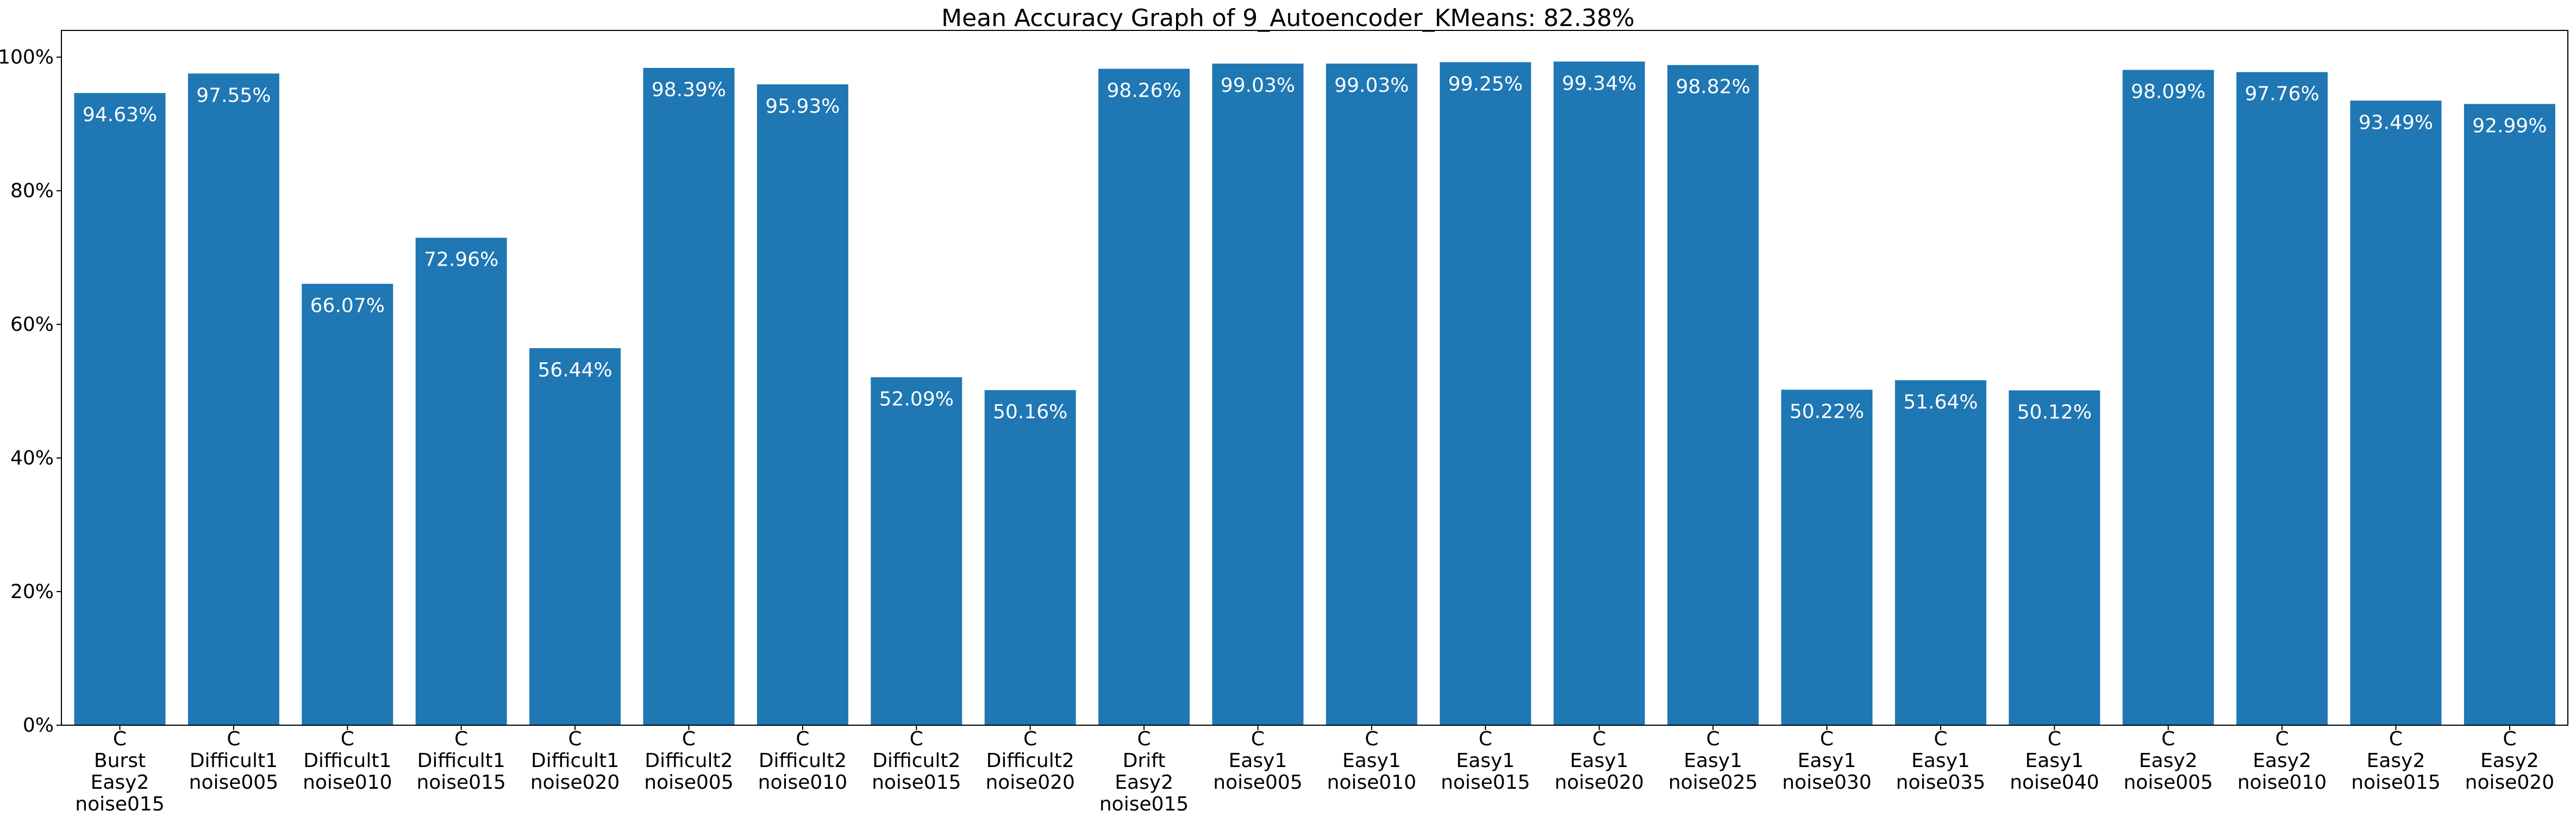 The height and width of the screenshot is (817, 2576). Describe the element at coordinates (1941, 402) in the screenshot. I see `bar-value-label: 51.64%` at that location.